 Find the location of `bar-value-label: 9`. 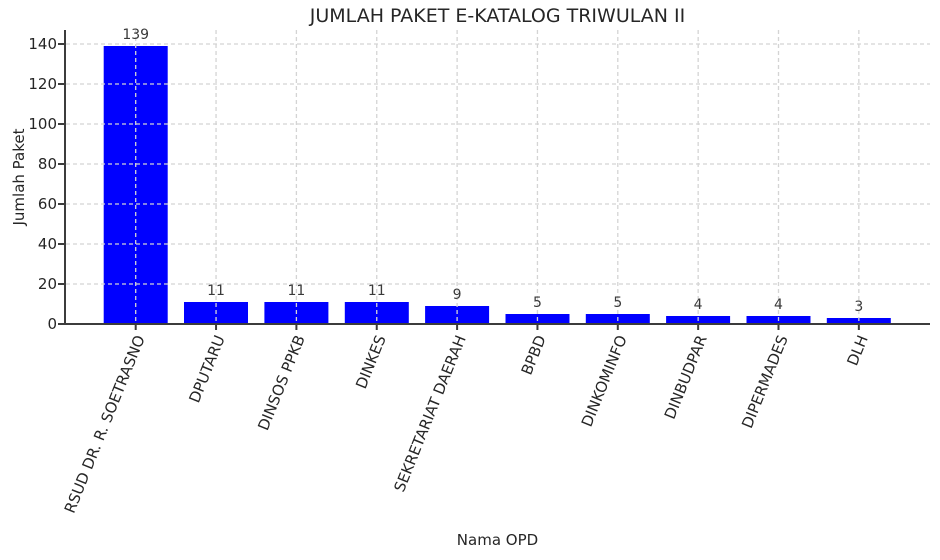

bar-value-label: 9 is located at coordinates (457, 295).